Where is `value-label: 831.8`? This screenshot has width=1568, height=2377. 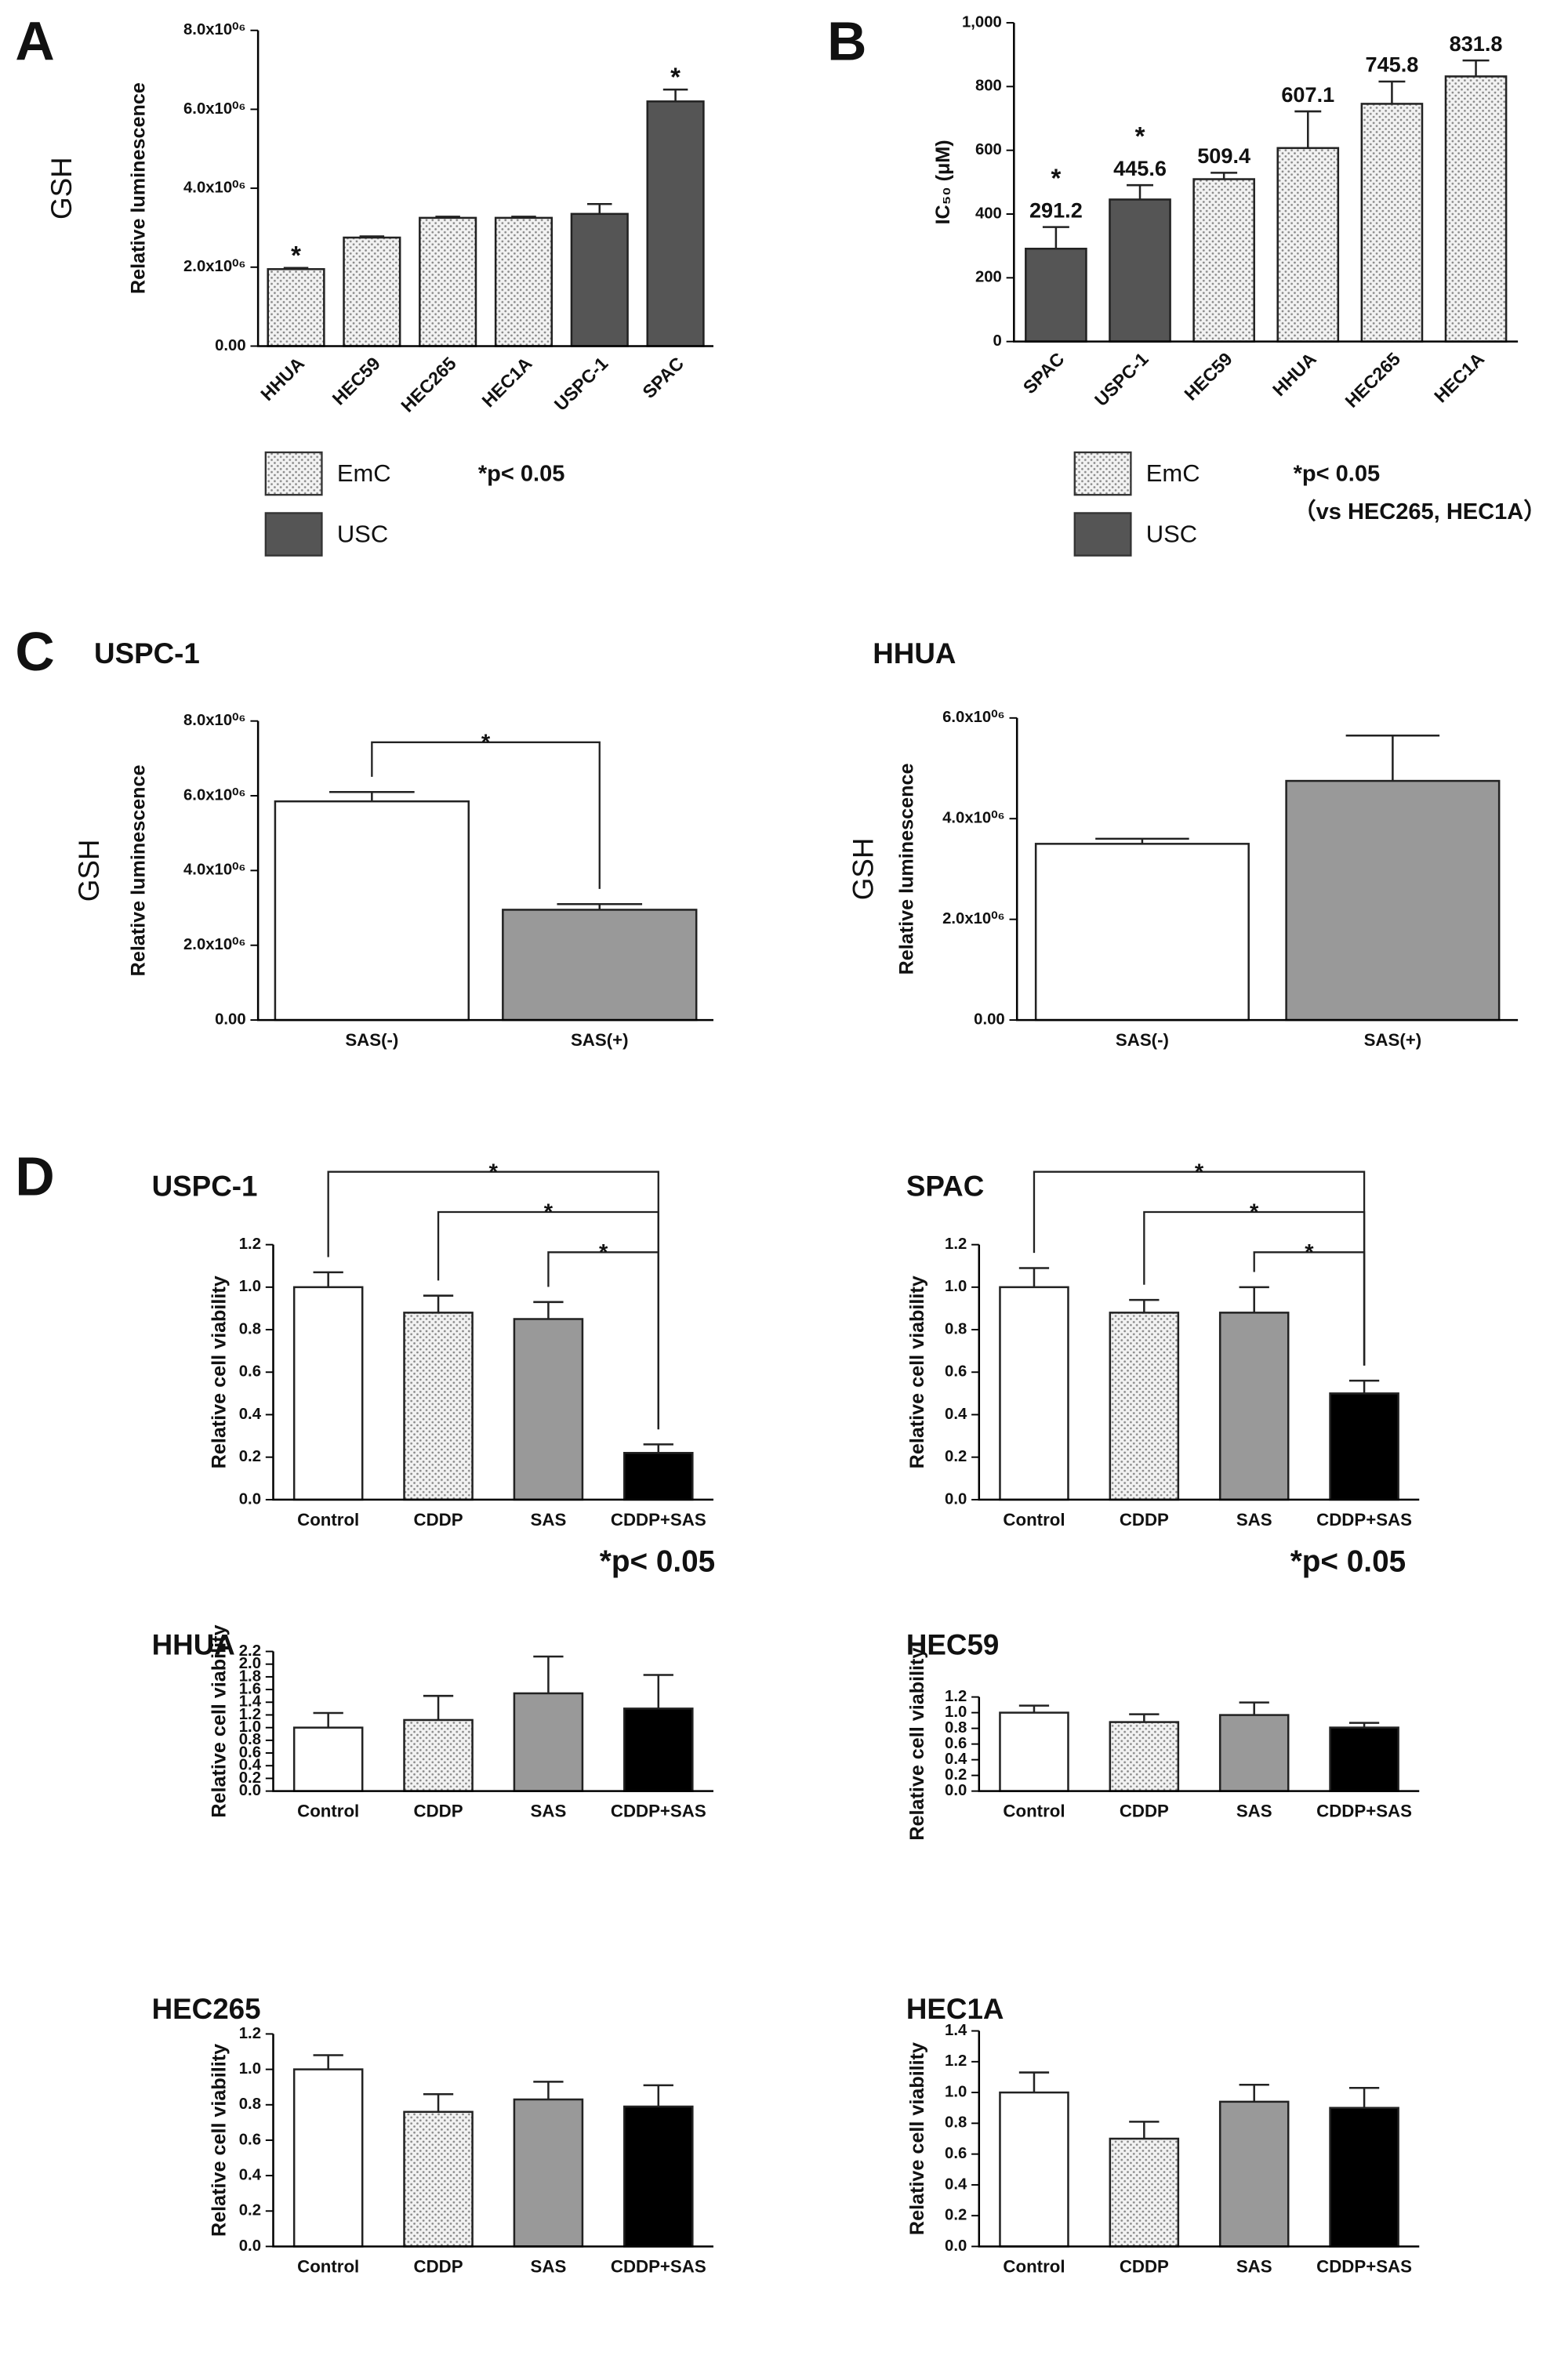 value-label: 831.8 is located at coordinates (1476, 43).